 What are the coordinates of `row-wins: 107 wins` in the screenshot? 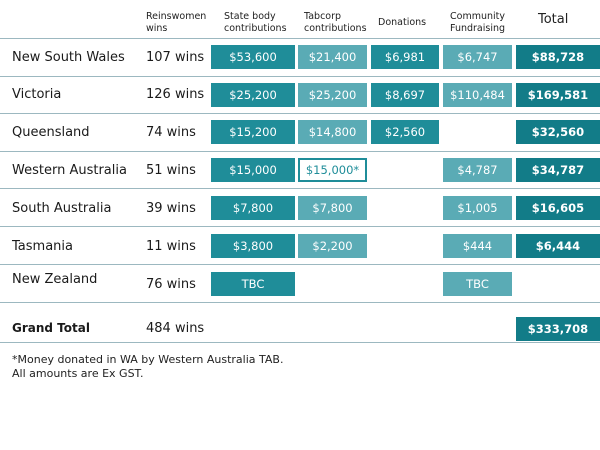 It's located at (175, 57).